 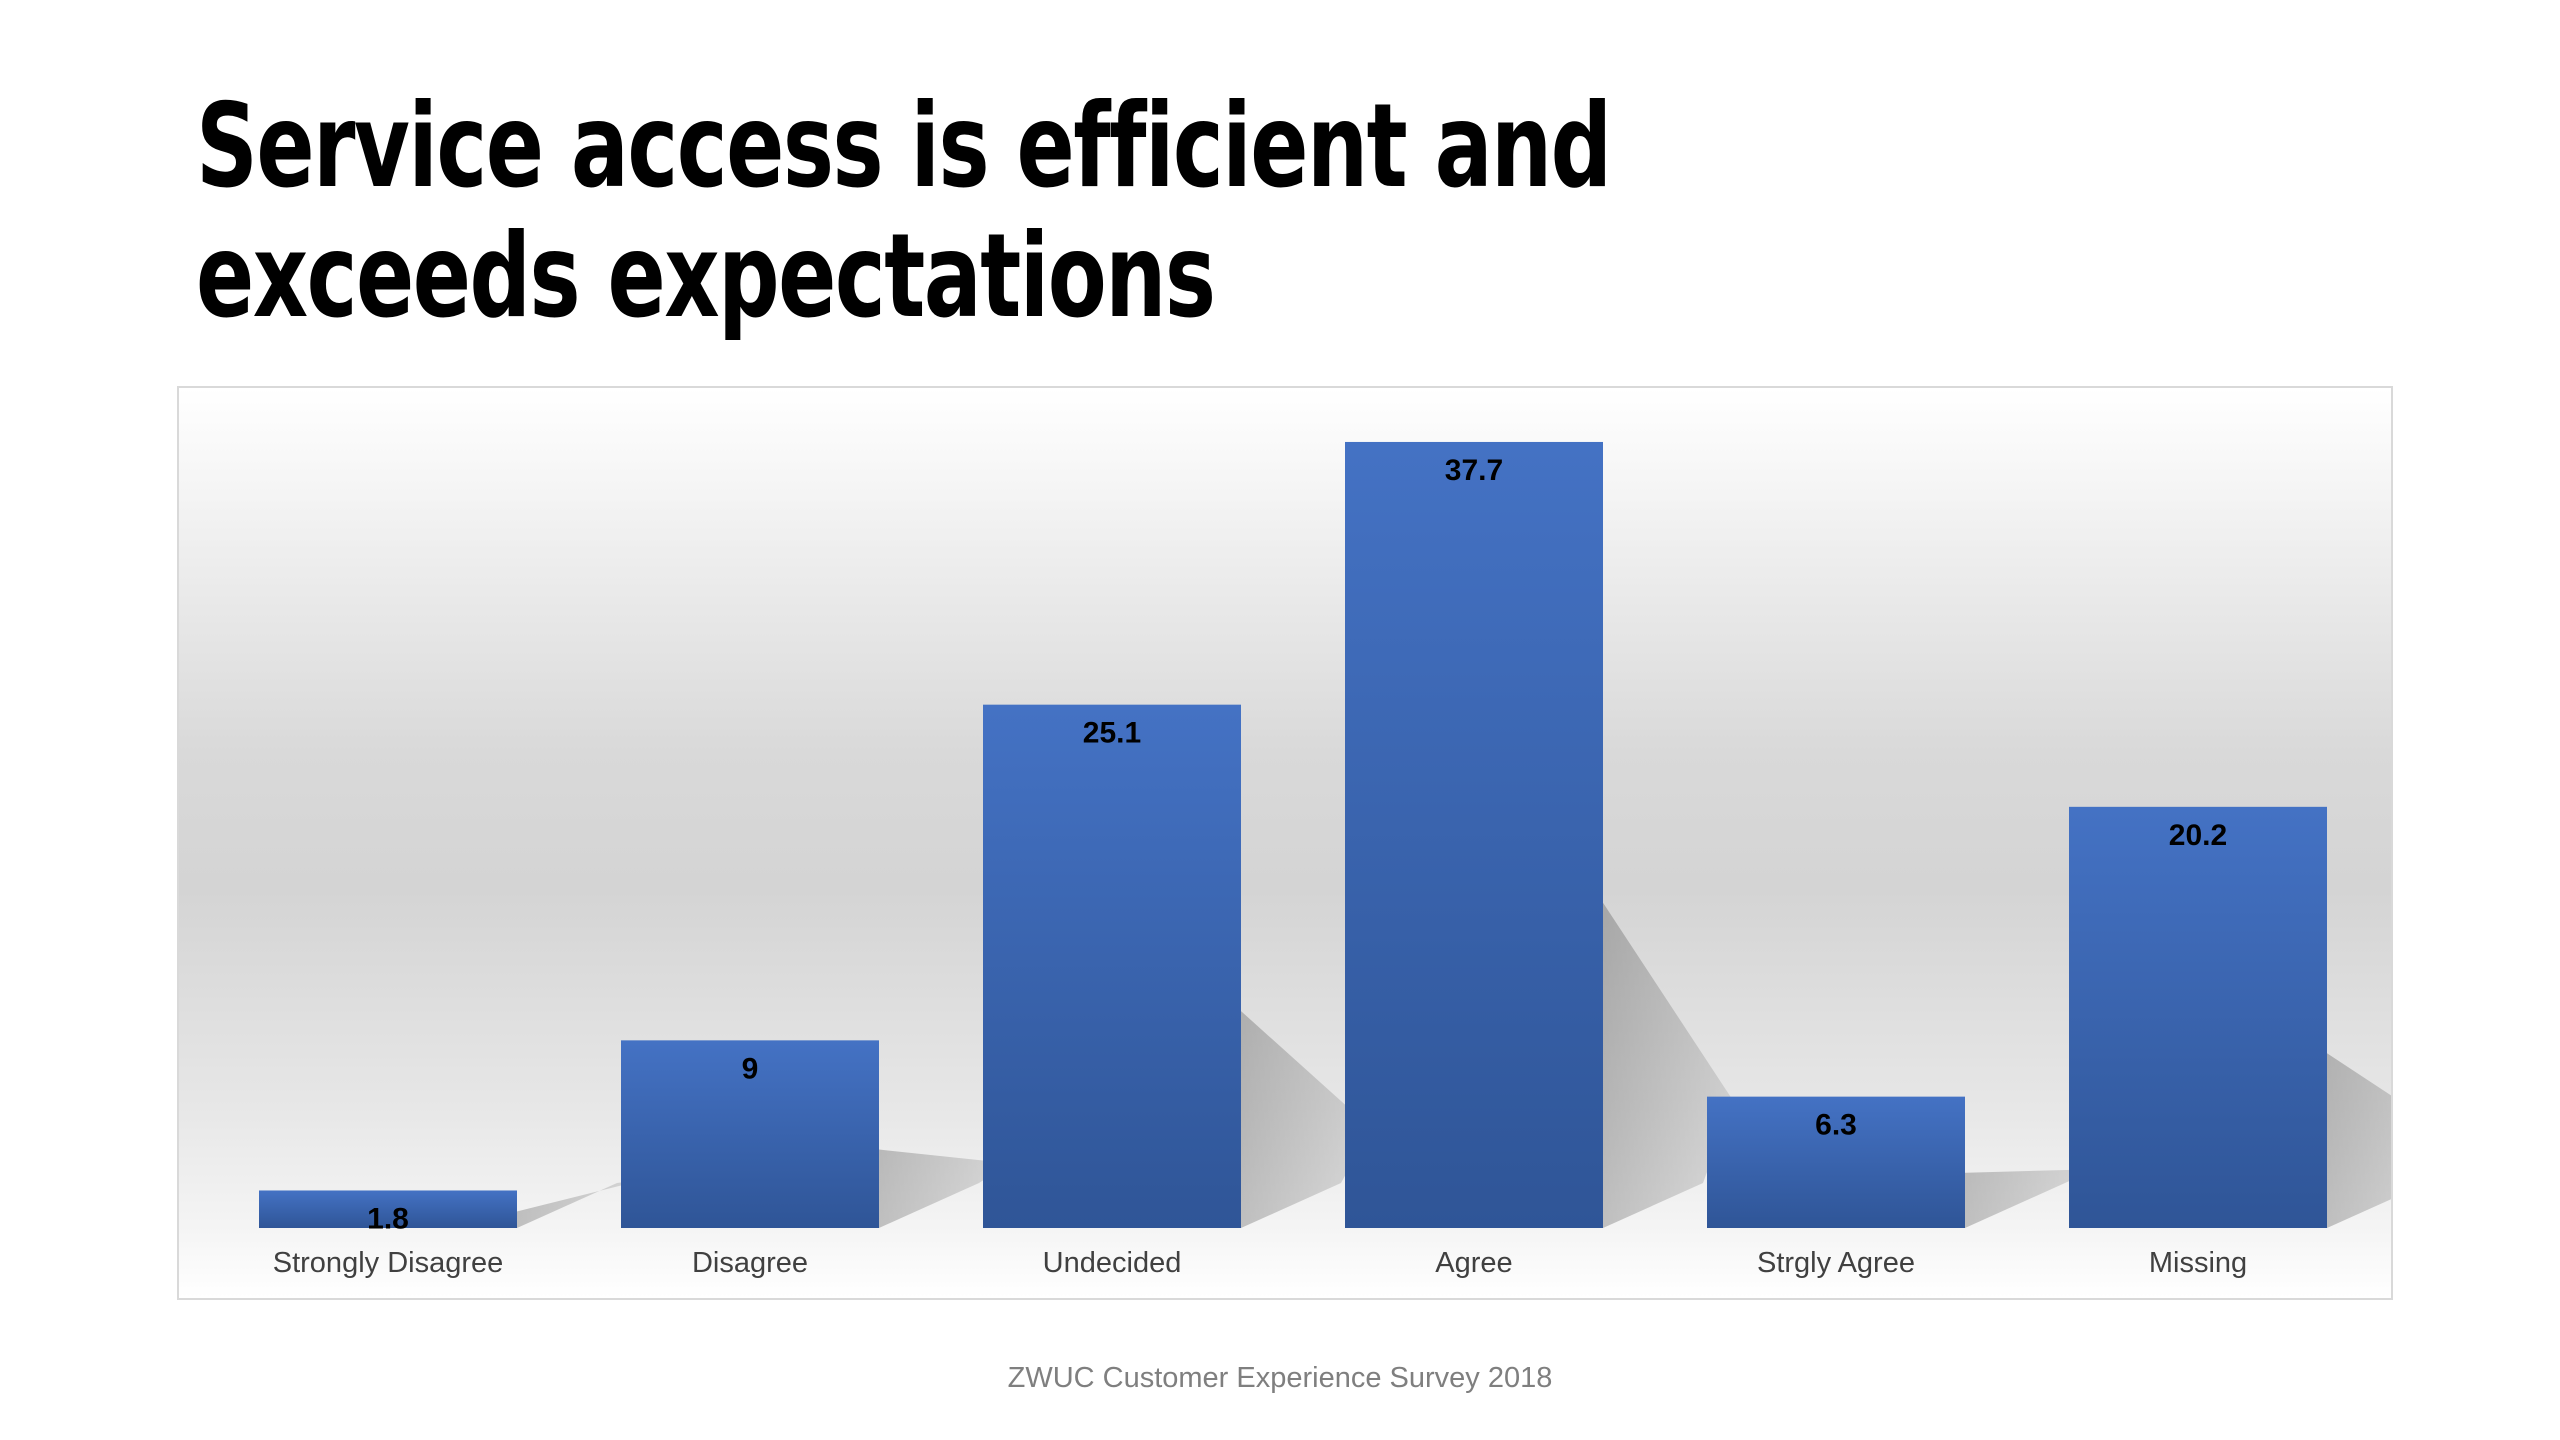 I want to click on bar-shadow-agree, so click(x=1666, y=1062).